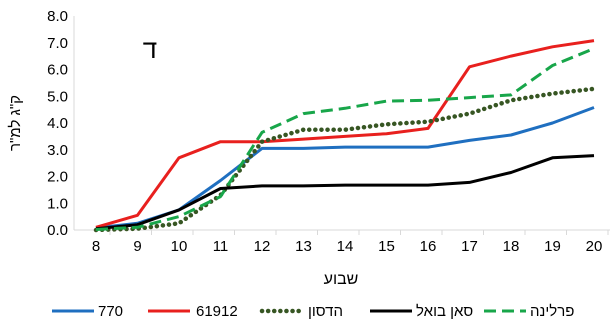 The image size is (612, 329). What do you see at coordinates (57, 43) in the screenshot?
I see `y-tick-label: 7.0` at bounding box center [57, 43].